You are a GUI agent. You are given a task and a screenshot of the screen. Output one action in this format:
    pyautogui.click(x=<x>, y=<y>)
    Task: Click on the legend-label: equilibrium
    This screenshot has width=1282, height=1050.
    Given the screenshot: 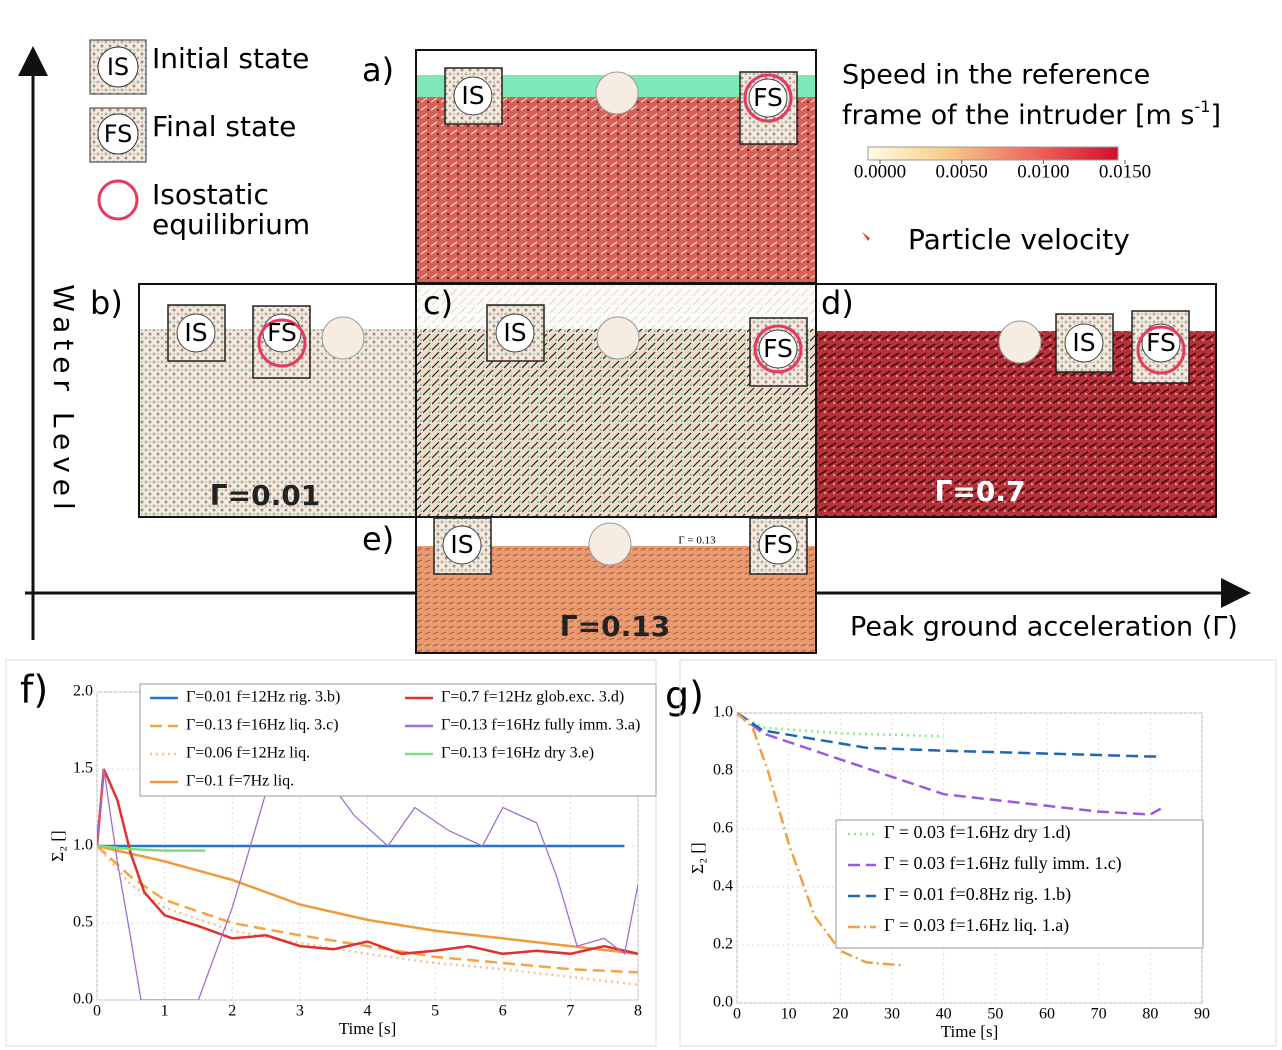 What is the action you would take?
    pyautogui.click(x=231, y=224)
    